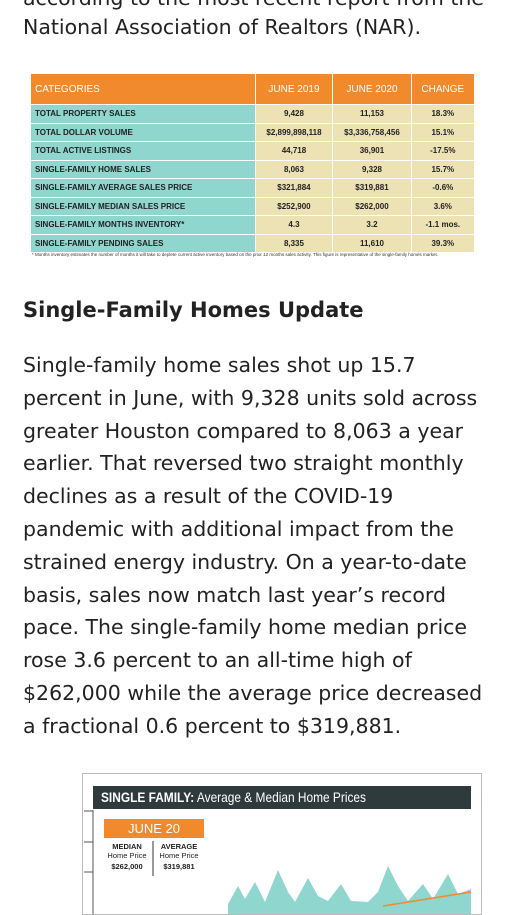  What do you see at coordinates (443, 206) in the screenshot?
I see `table-cell: 3.6%` at bounding box center [443, 206].